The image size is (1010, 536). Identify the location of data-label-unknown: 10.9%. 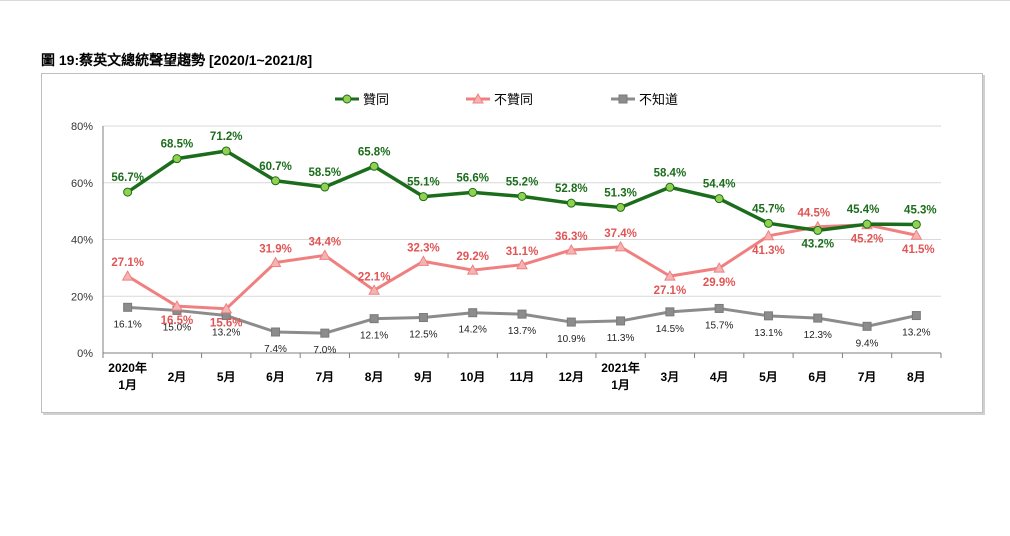
(571, 339).